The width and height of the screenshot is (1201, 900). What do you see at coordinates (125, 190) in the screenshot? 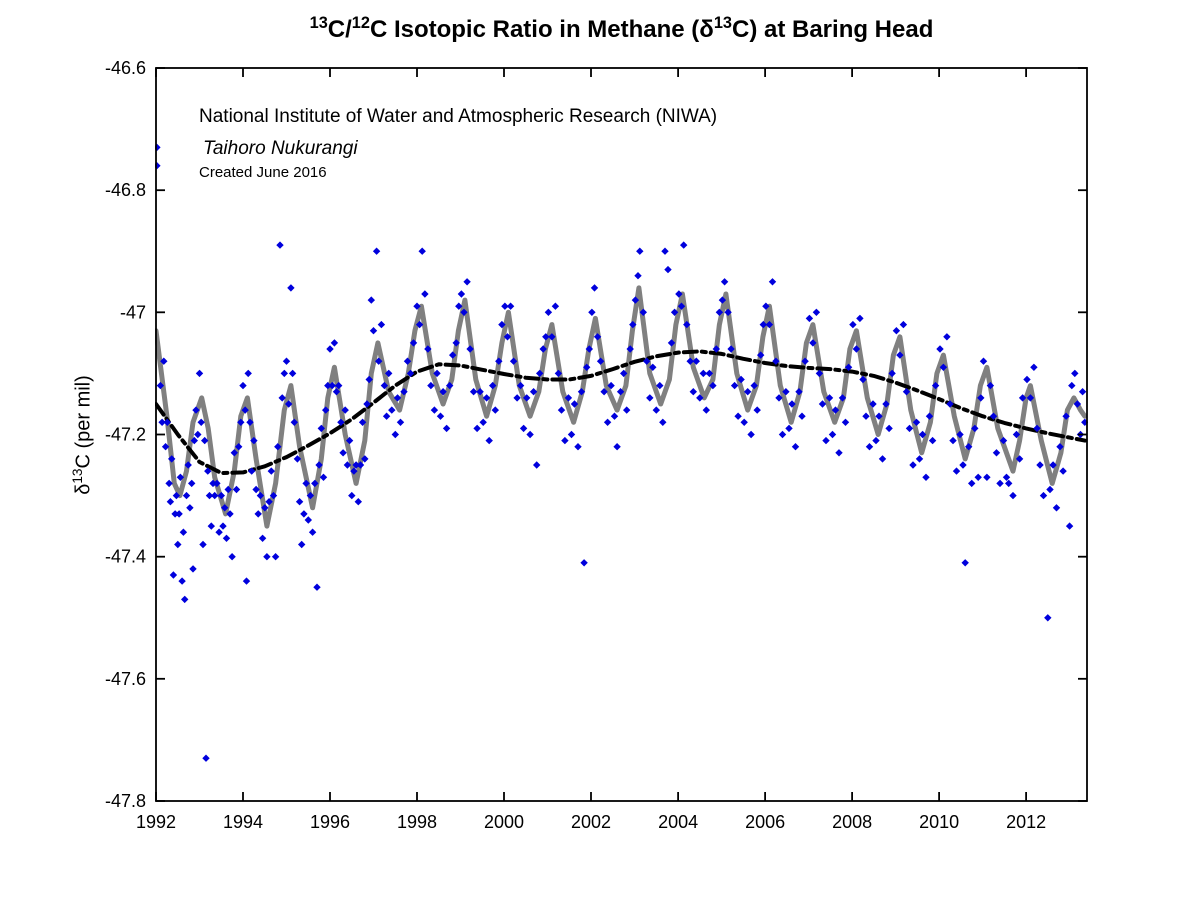
I see `y-axis-tick-label: -46.8` at bounding box center [125, 190].